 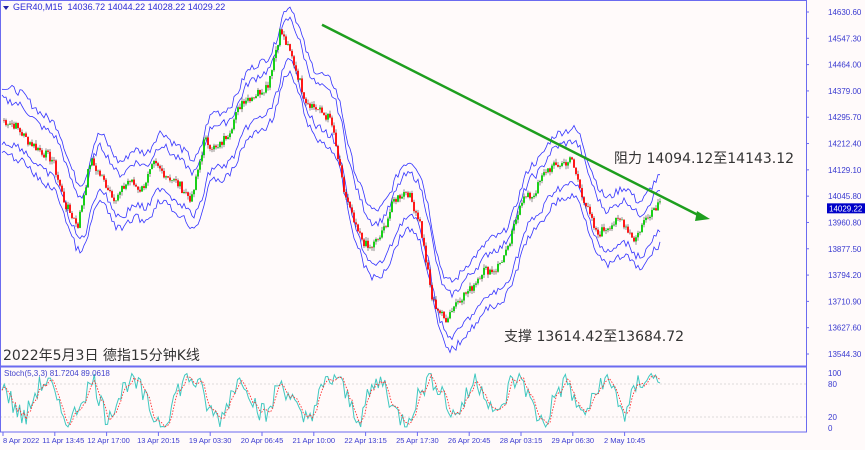 I want to click on time-tick-label: 8 Apr 2022, so click(x=21, y=440).